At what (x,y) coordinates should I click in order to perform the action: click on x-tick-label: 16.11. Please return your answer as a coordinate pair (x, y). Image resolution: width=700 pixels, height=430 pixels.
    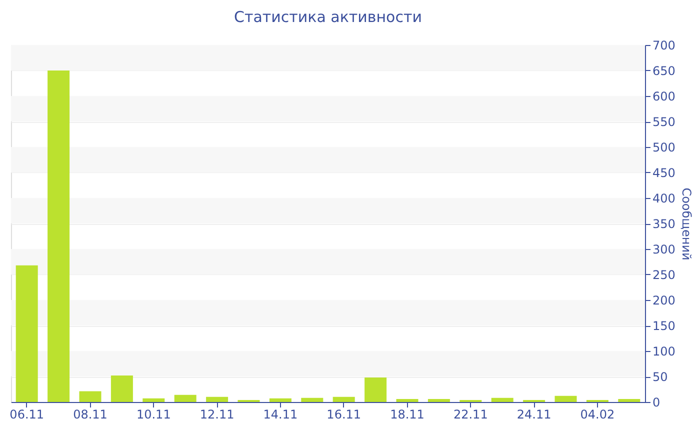
    Looking at the image, I should click on (344, 415).